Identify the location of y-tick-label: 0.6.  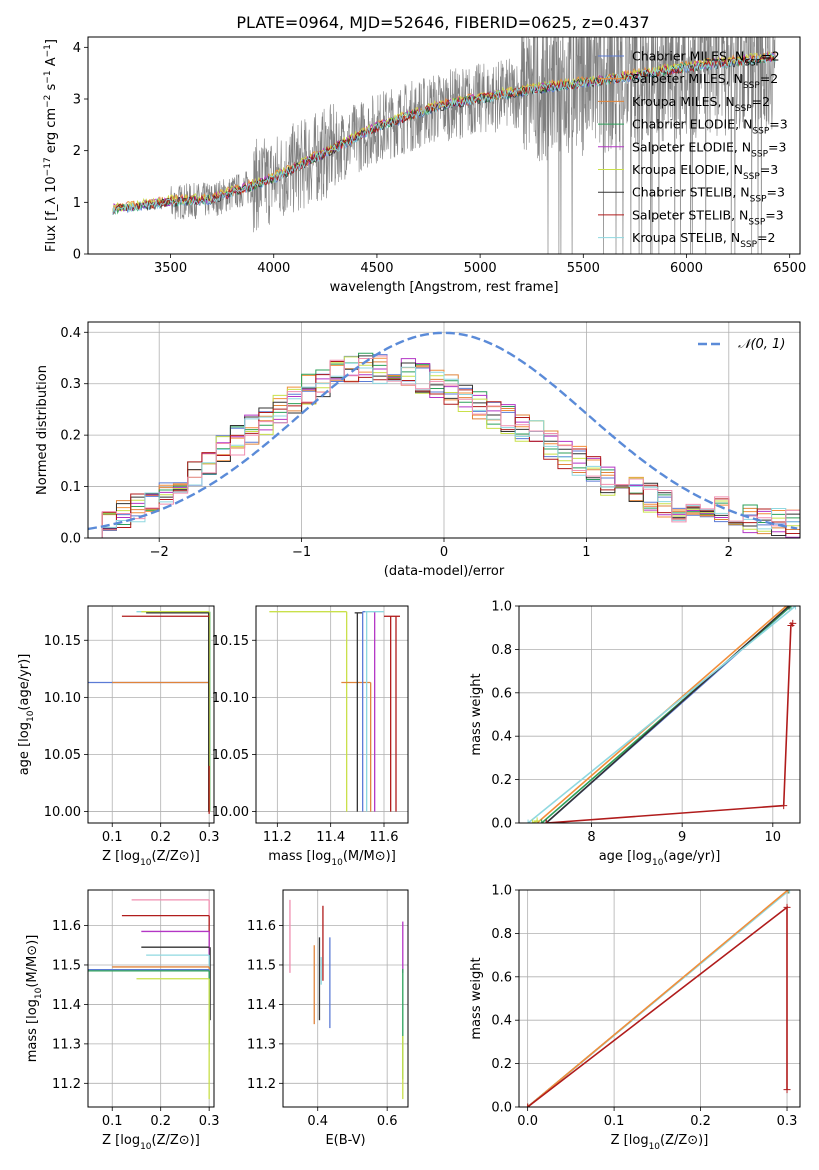
(501, 693).